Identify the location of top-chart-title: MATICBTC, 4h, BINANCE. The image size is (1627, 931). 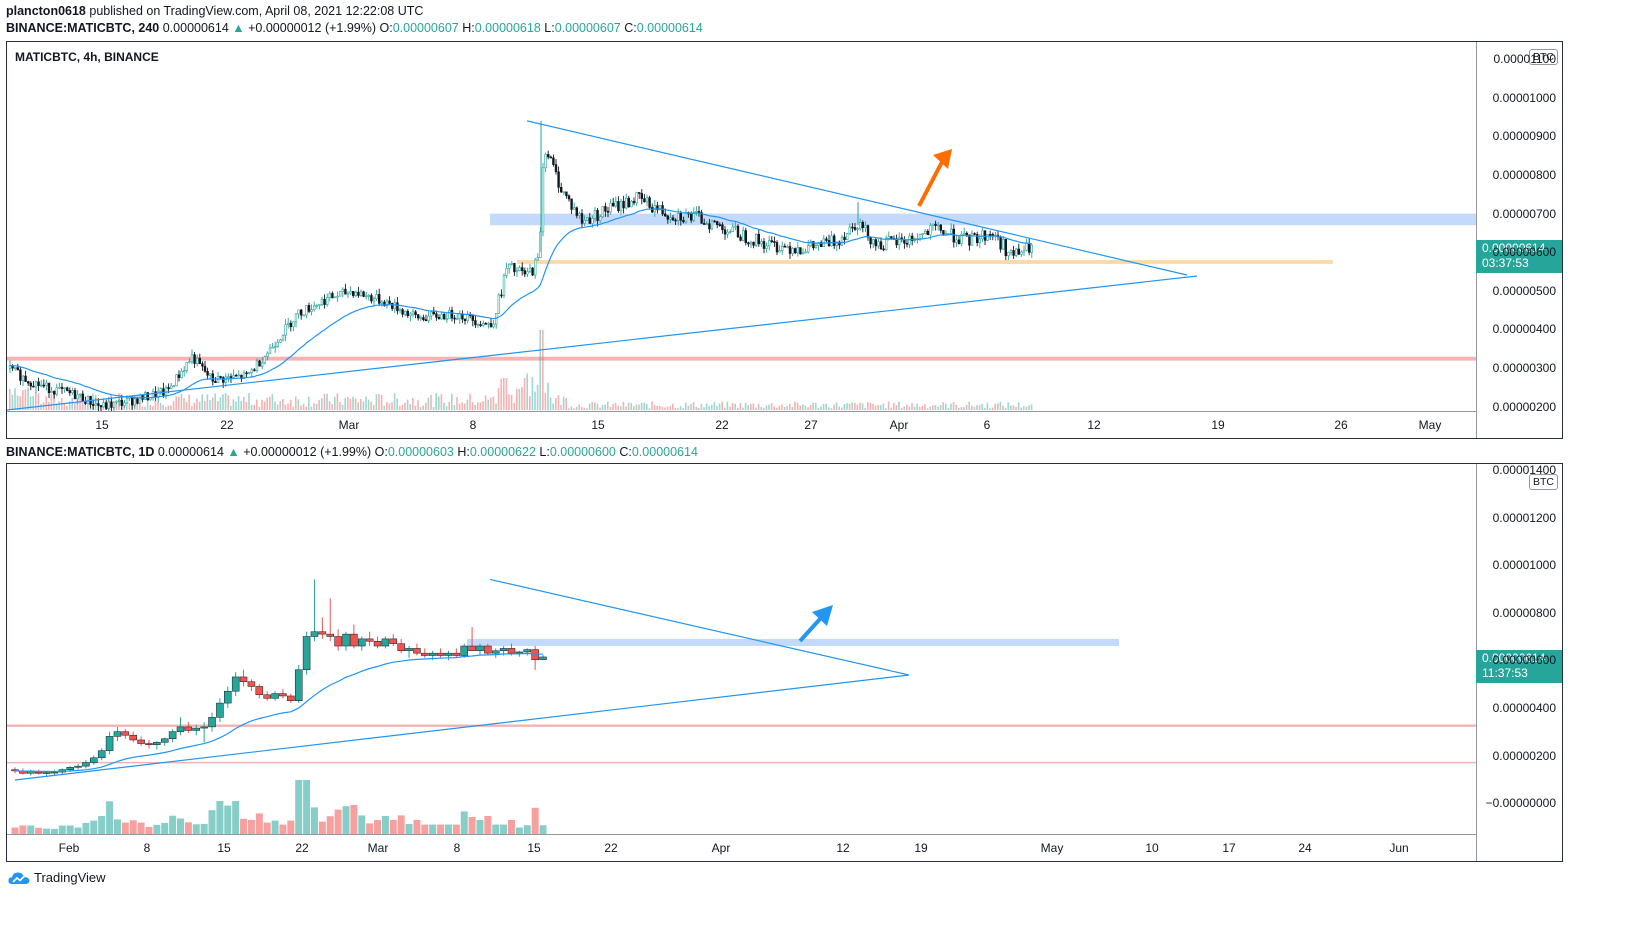
(87, 57).